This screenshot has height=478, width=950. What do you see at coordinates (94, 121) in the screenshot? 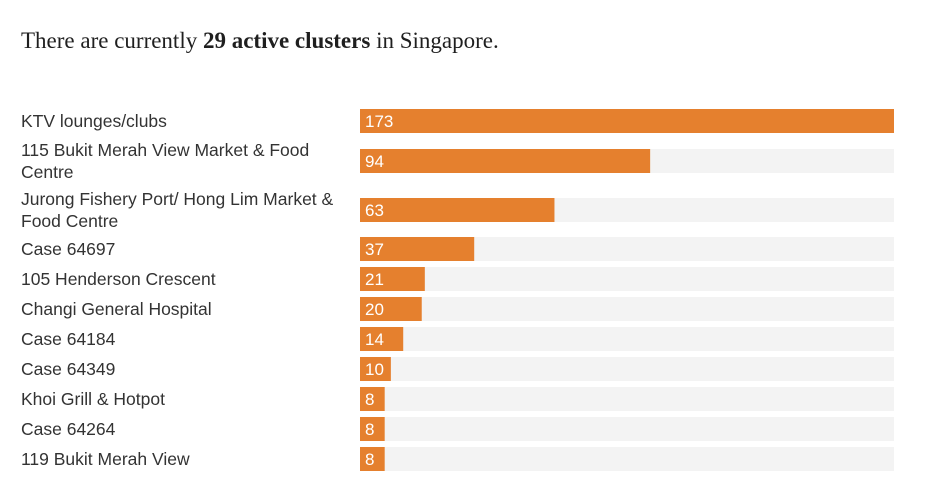
I see `category-label: KTV lounges/clubs` at bounding box center [94, 121].